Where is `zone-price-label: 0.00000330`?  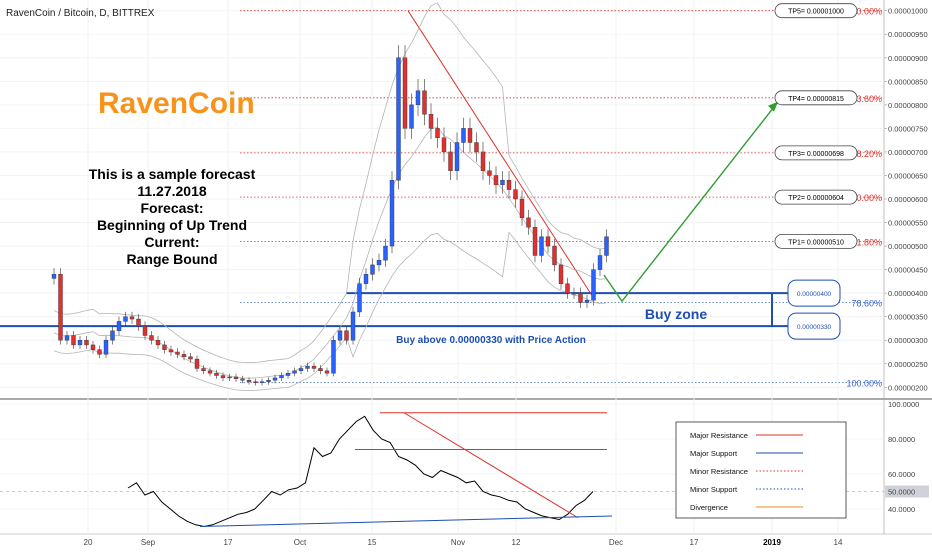 zone-price-label: 0.00000330 is located at coordinates (814, 327).